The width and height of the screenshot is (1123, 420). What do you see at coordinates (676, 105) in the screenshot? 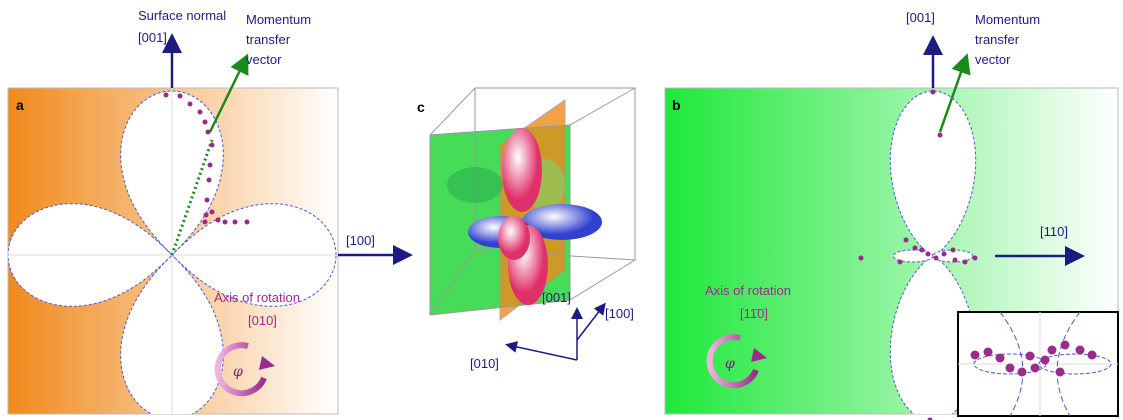
I see `panel-label: b` at bounding box center [676, 105].